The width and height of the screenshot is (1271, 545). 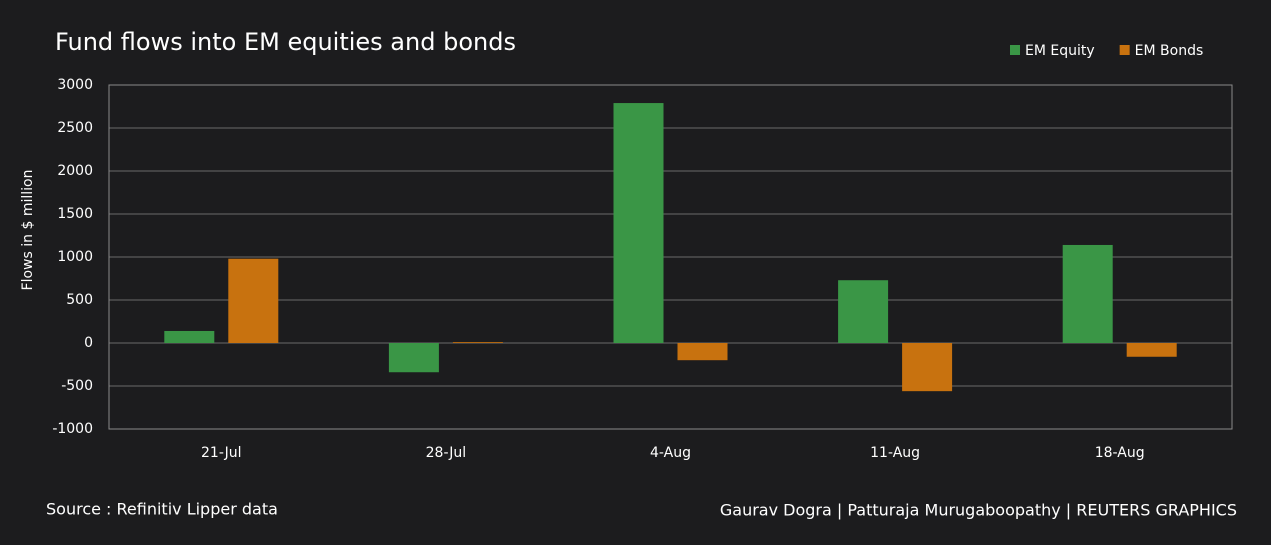 I want to click on y-tick-label: 3000, so click(x=75, y=85).